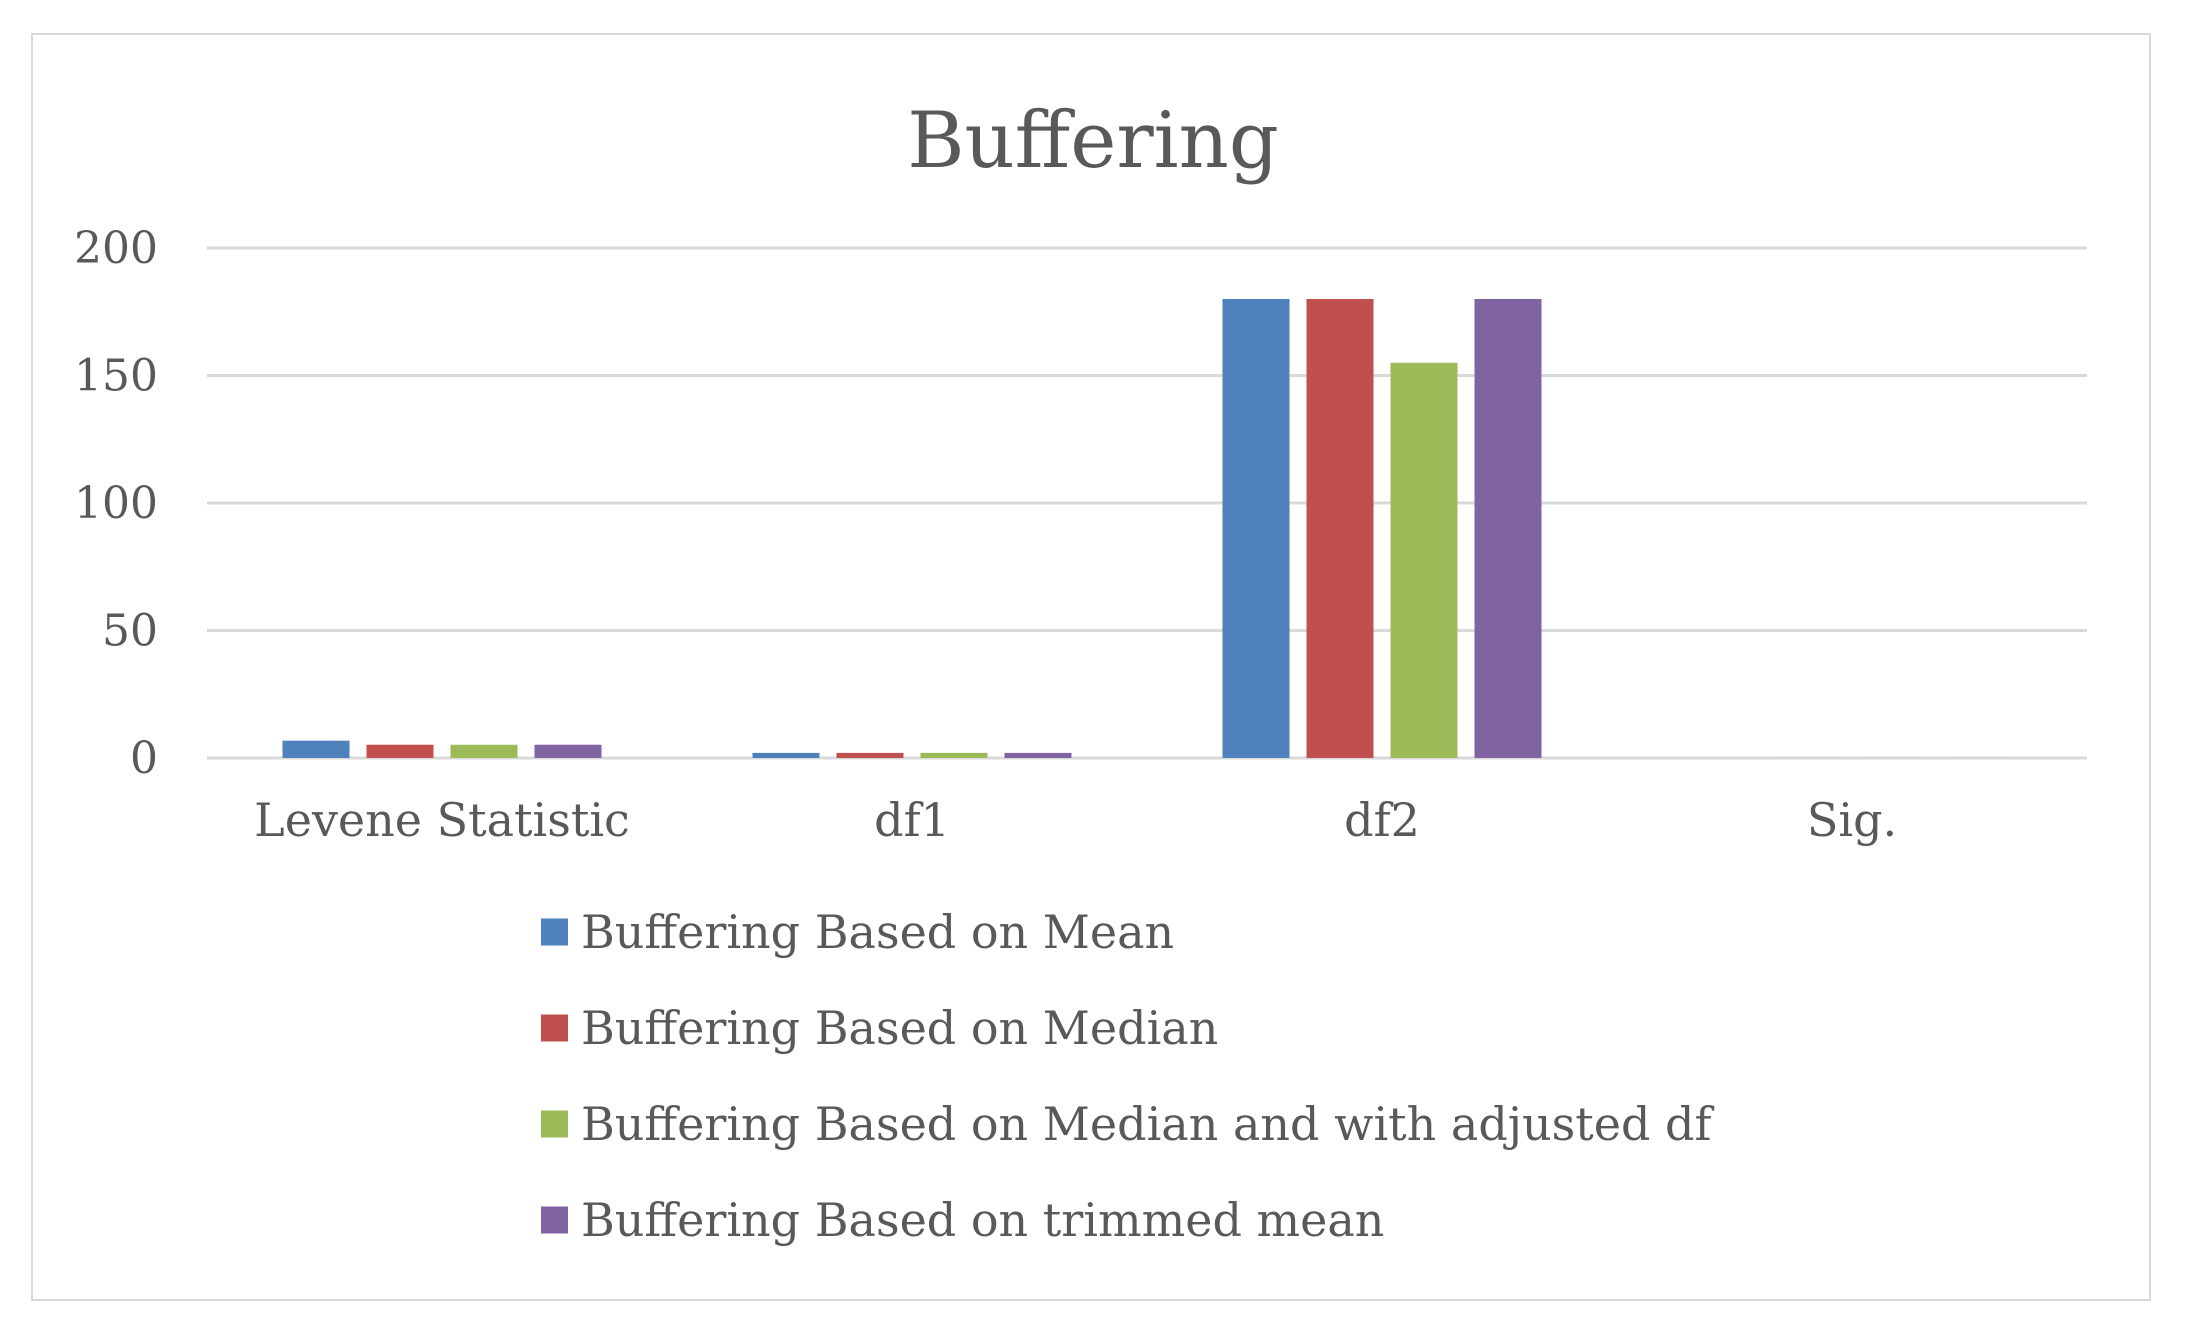  What do you see at coordinates (1075, 820) in the screenshot?
I see `x-axis: Levene Statistic df1 df2 Sig.` at bounding box center [1075, 820].